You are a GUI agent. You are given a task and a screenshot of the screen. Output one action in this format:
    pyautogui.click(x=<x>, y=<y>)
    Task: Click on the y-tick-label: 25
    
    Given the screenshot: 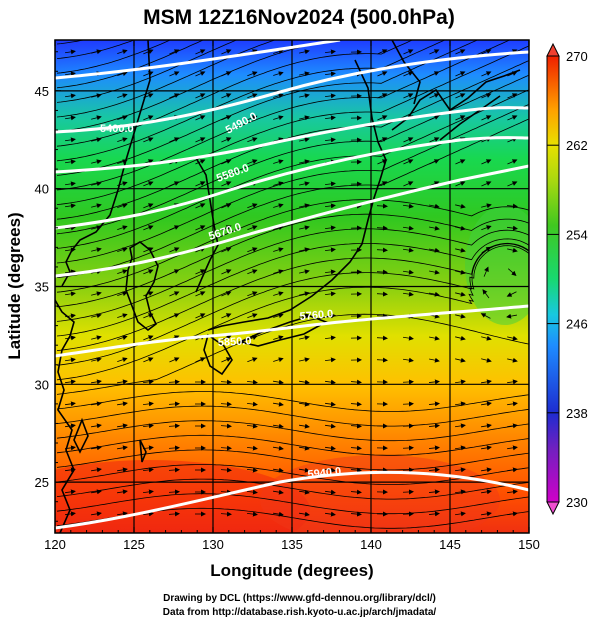 What is the action you would take?
    pyautogui.click(x=42, y=482)
    